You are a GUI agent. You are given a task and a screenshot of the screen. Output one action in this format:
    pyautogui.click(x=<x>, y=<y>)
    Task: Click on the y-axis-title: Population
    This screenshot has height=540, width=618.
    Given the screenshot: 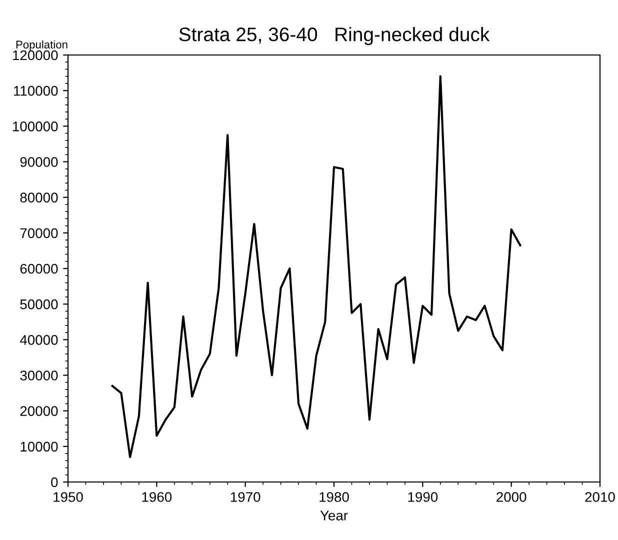 What is the action you would take?
    pyautogui.click(x=42, y=45)
    